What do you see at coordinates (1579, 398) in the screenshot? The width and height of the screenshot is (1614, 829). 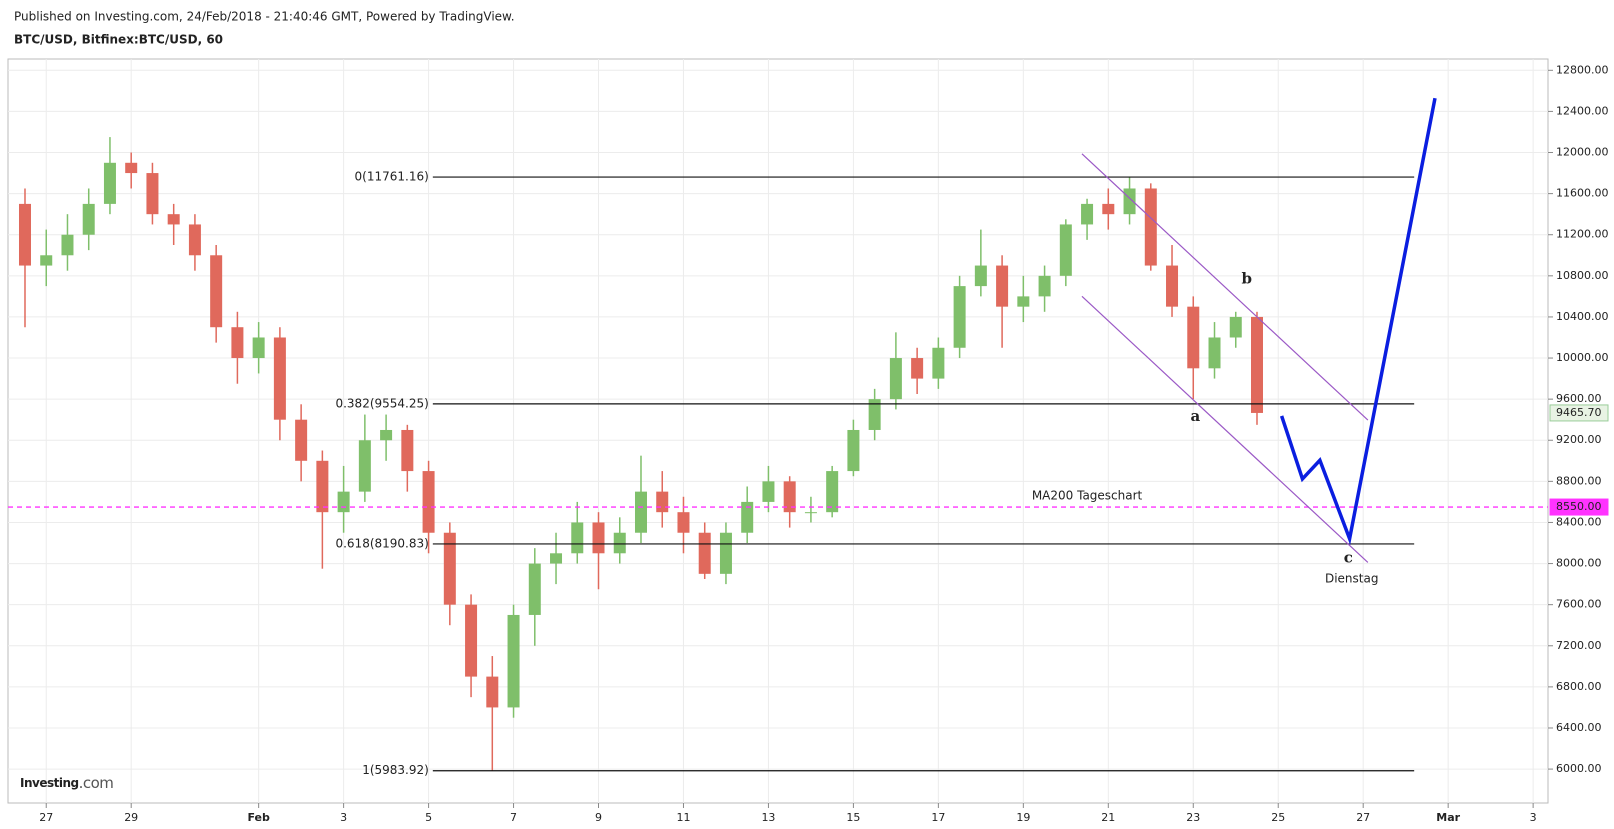 I see `y-tick-label: 9600.00` at bounding box center [1579, 398].